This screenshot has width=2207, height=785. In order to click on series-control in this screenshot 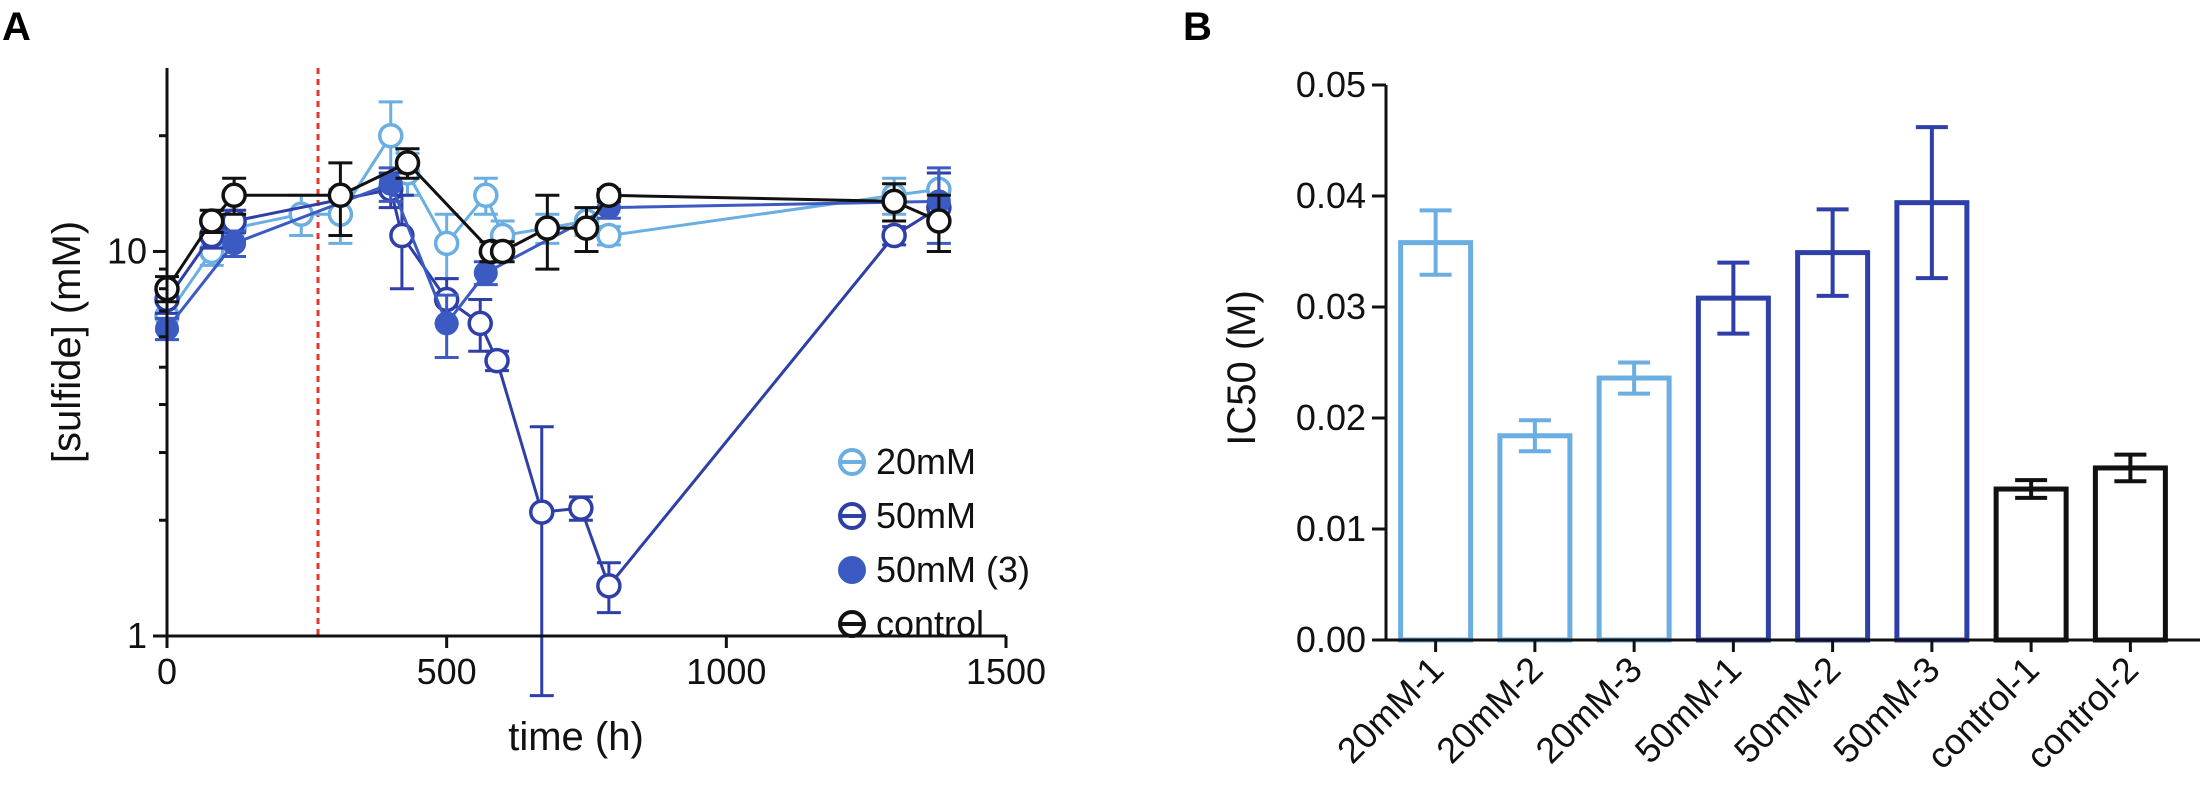, I will do `click(553, 225)`.